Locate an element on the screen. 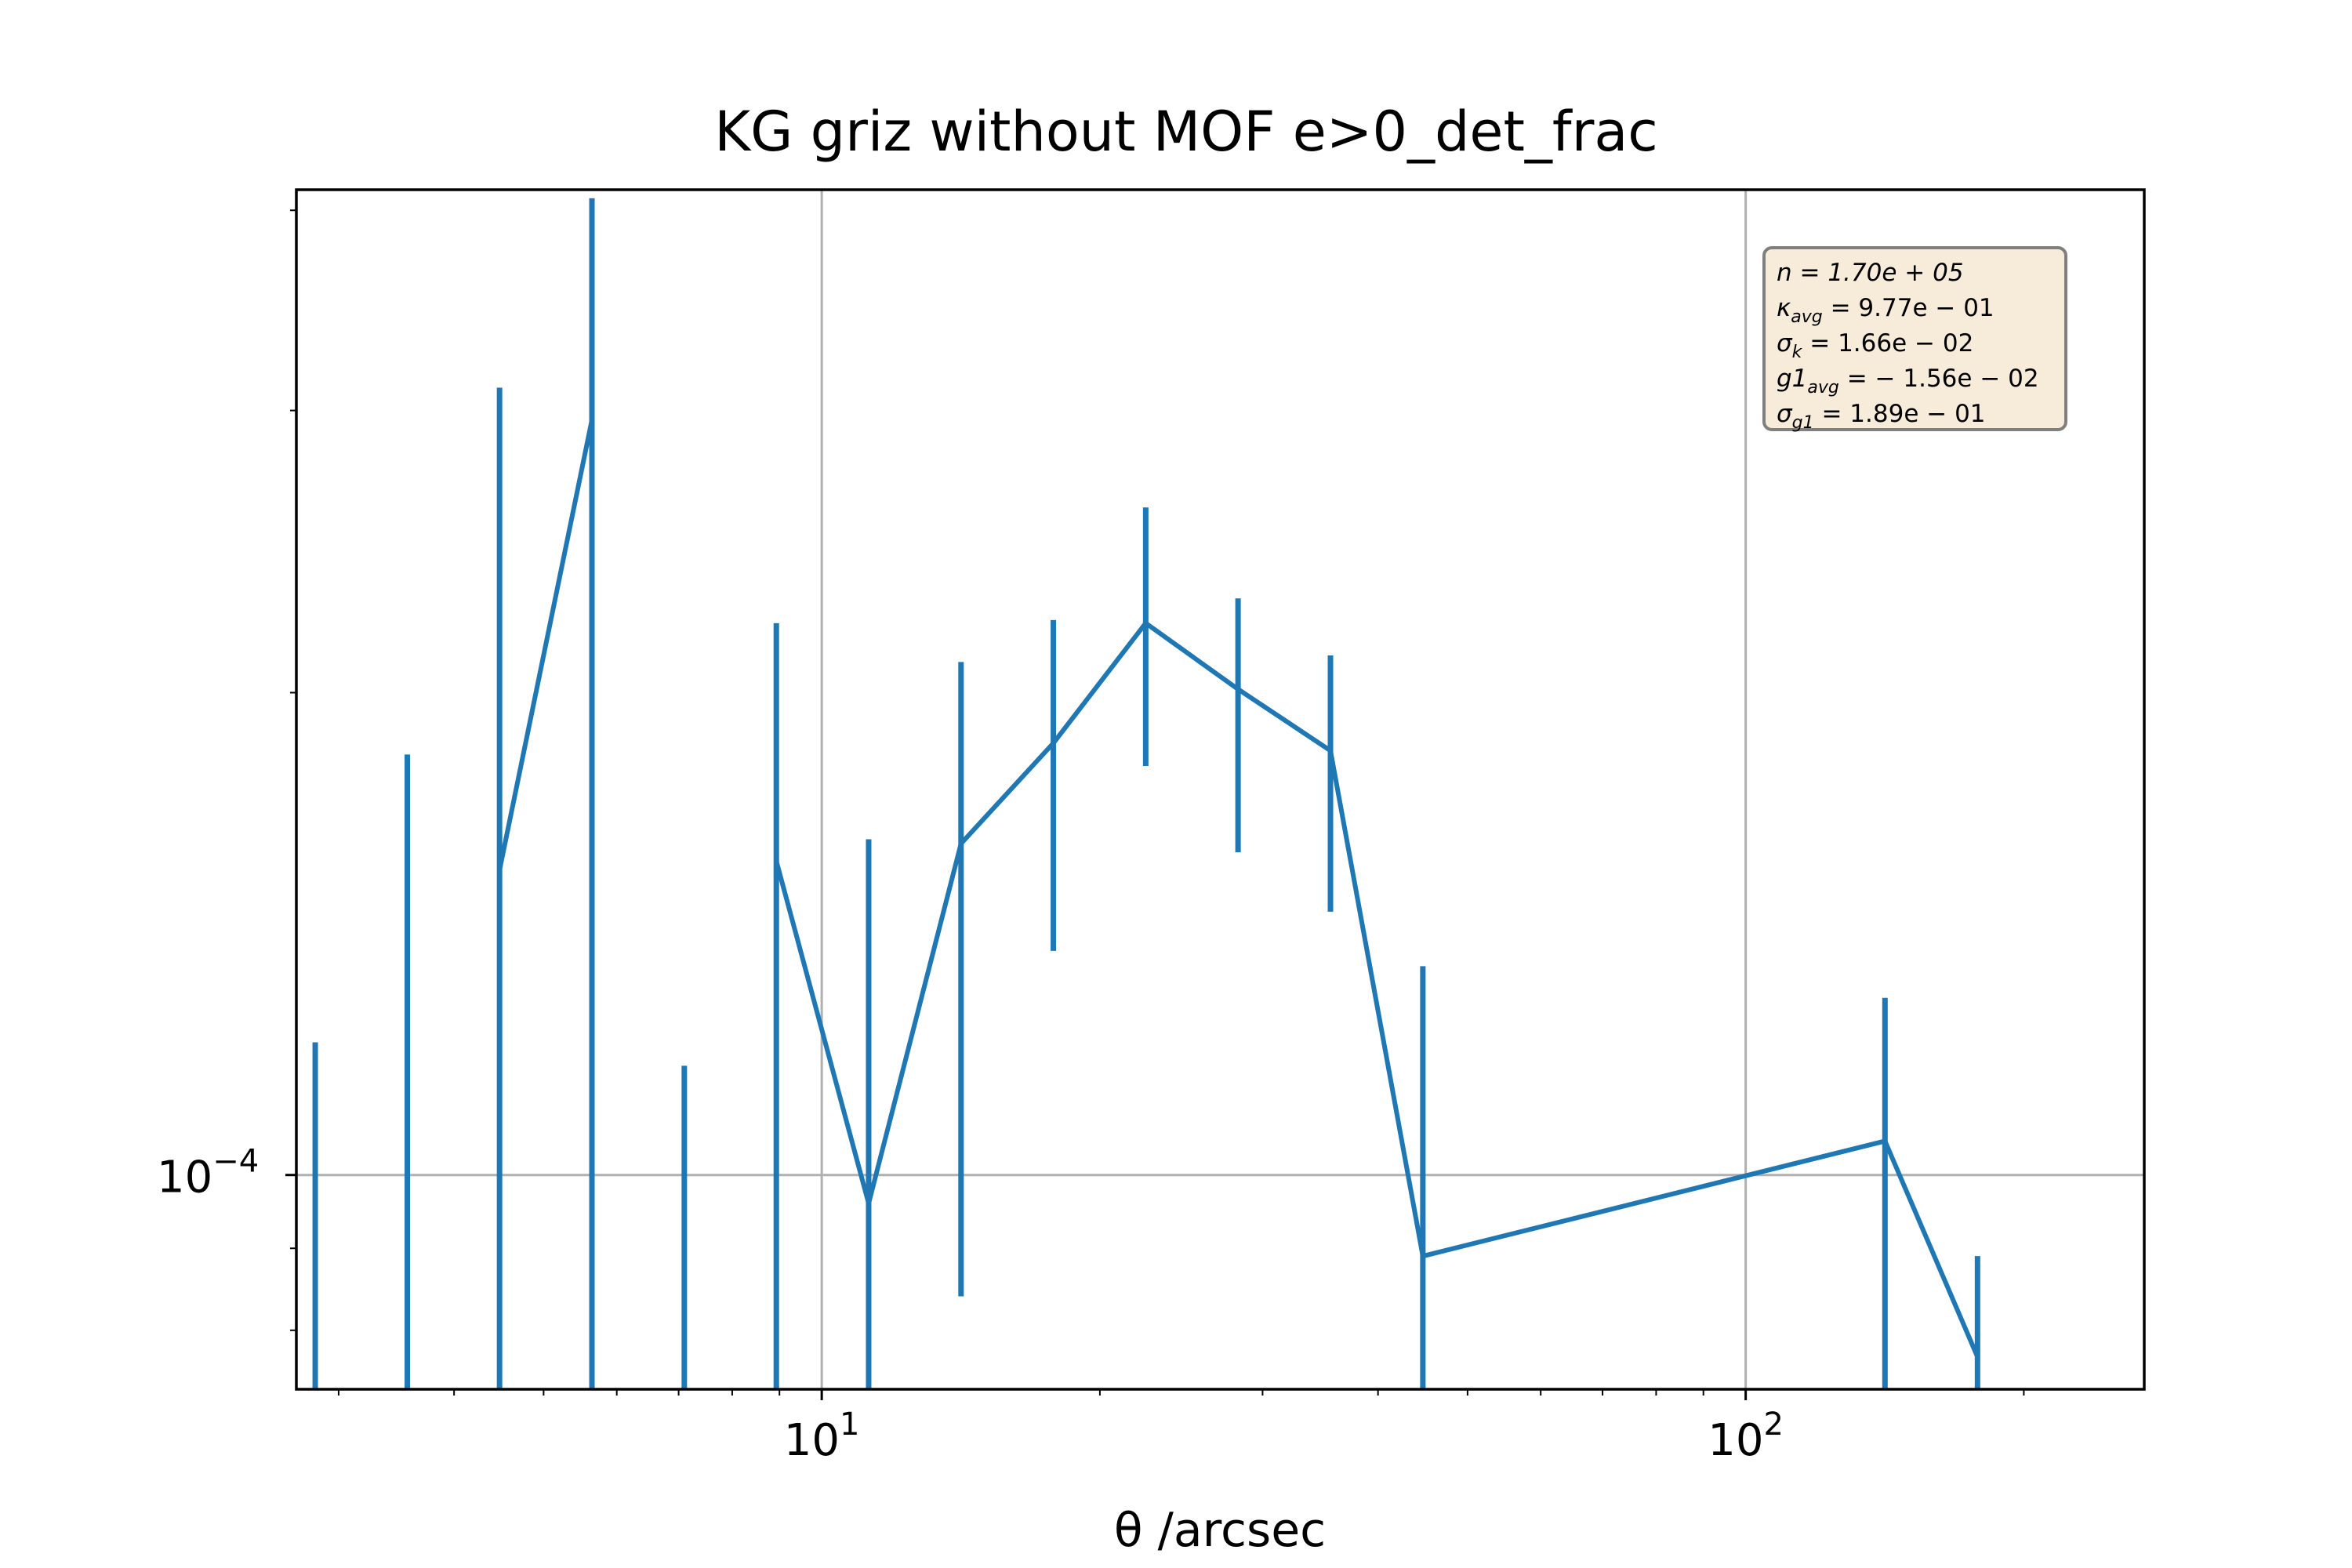  stats-line: σg1 = 1.89e − 01 is located at coordinates (1881, 416).